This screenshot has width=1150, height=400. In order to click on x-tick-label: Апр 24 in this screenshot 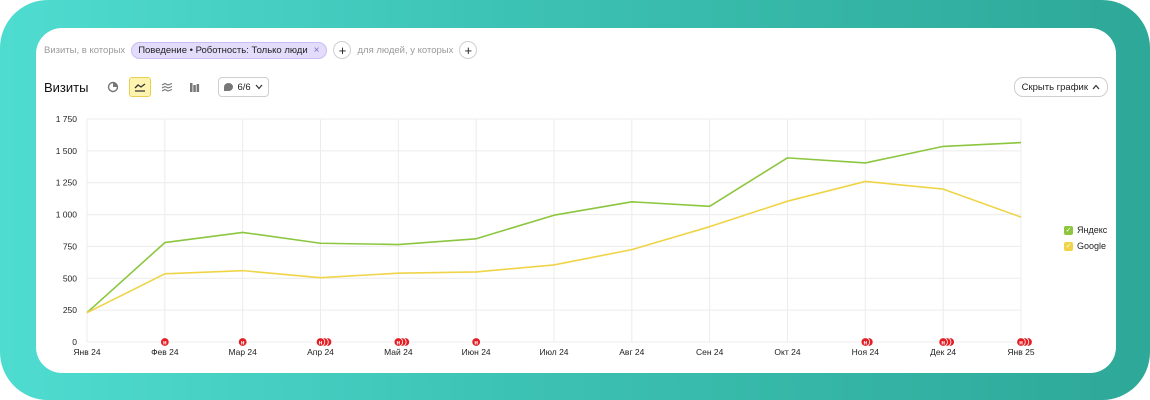, I will do `click(320, 352)`.